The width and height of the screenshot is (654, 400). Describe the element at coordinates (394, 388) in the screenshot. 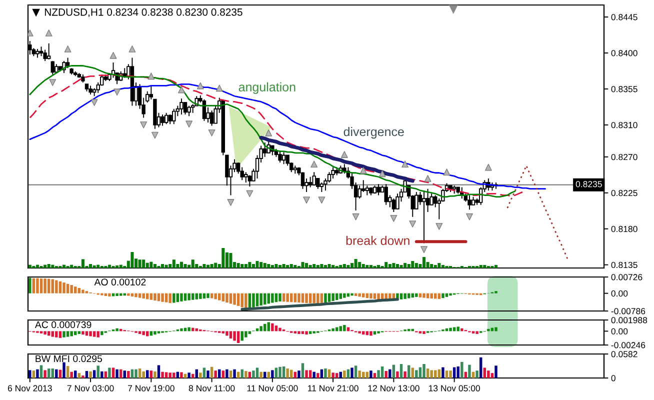

I see `x-tick-label: 12 Nov 13:00` at that location.